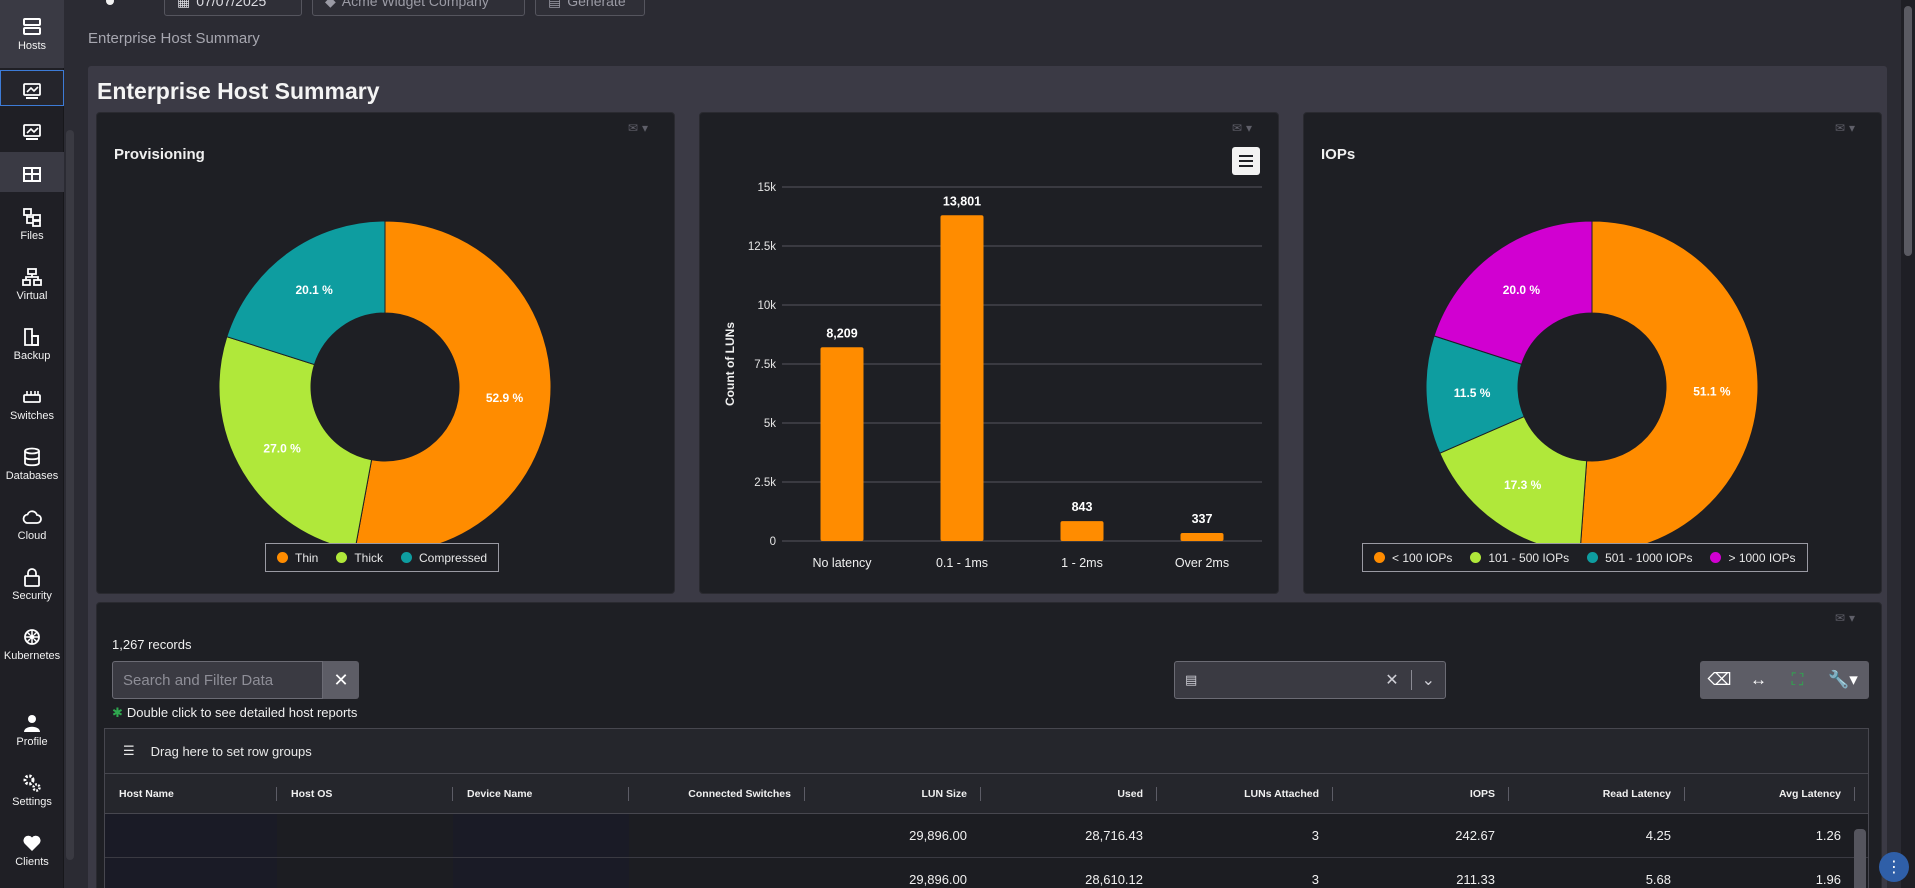 Image resolution: width=1915 pixels, height=888 pixels. I want to click on column-header: Host Name, so click(191, 793).